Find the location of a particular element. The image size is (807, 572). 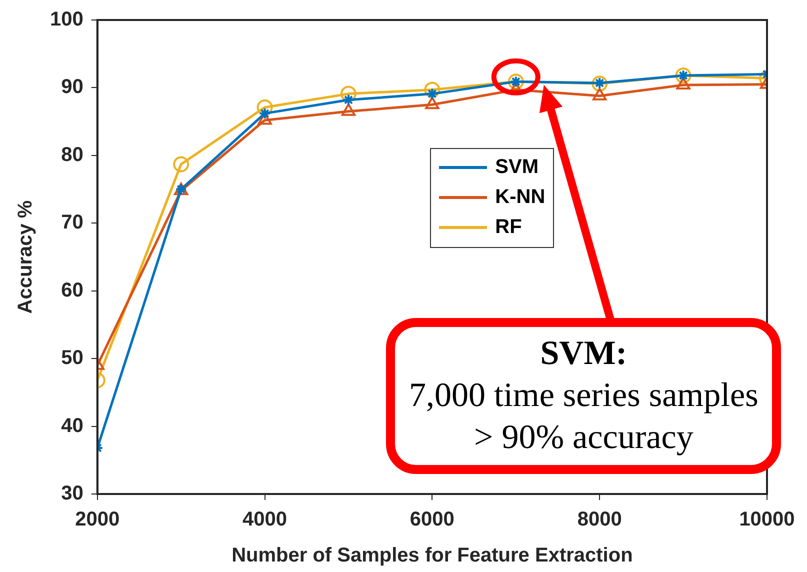

y-tick-label: 100 is located at coordinates (67, 19).